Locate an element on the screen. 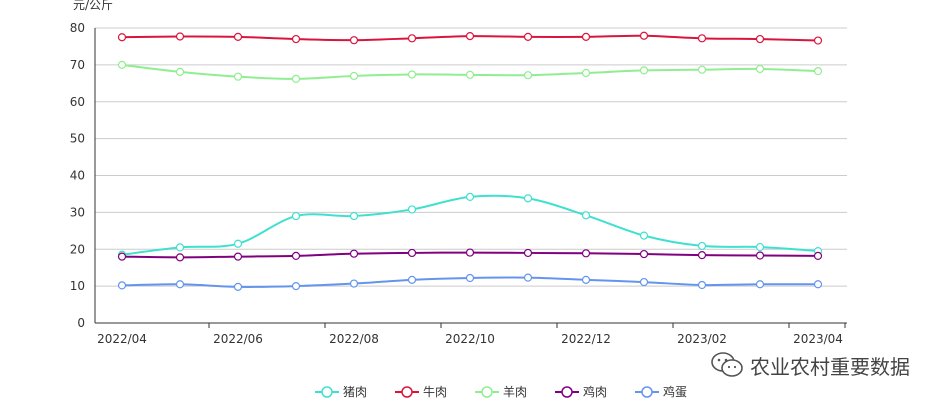 This screenshot has height=409, width=940. watermark-text: 农业农村重要数据 is located at coordinates (830, 366).